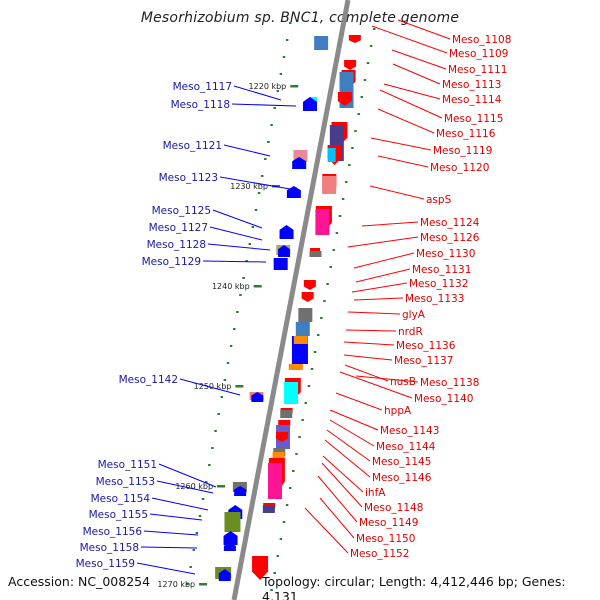 The height and width of the screenshot is (600, 600). Describe the element at coordinates (403, 382) in the screenshot. I see `right-gene-label: nusB` at that location.